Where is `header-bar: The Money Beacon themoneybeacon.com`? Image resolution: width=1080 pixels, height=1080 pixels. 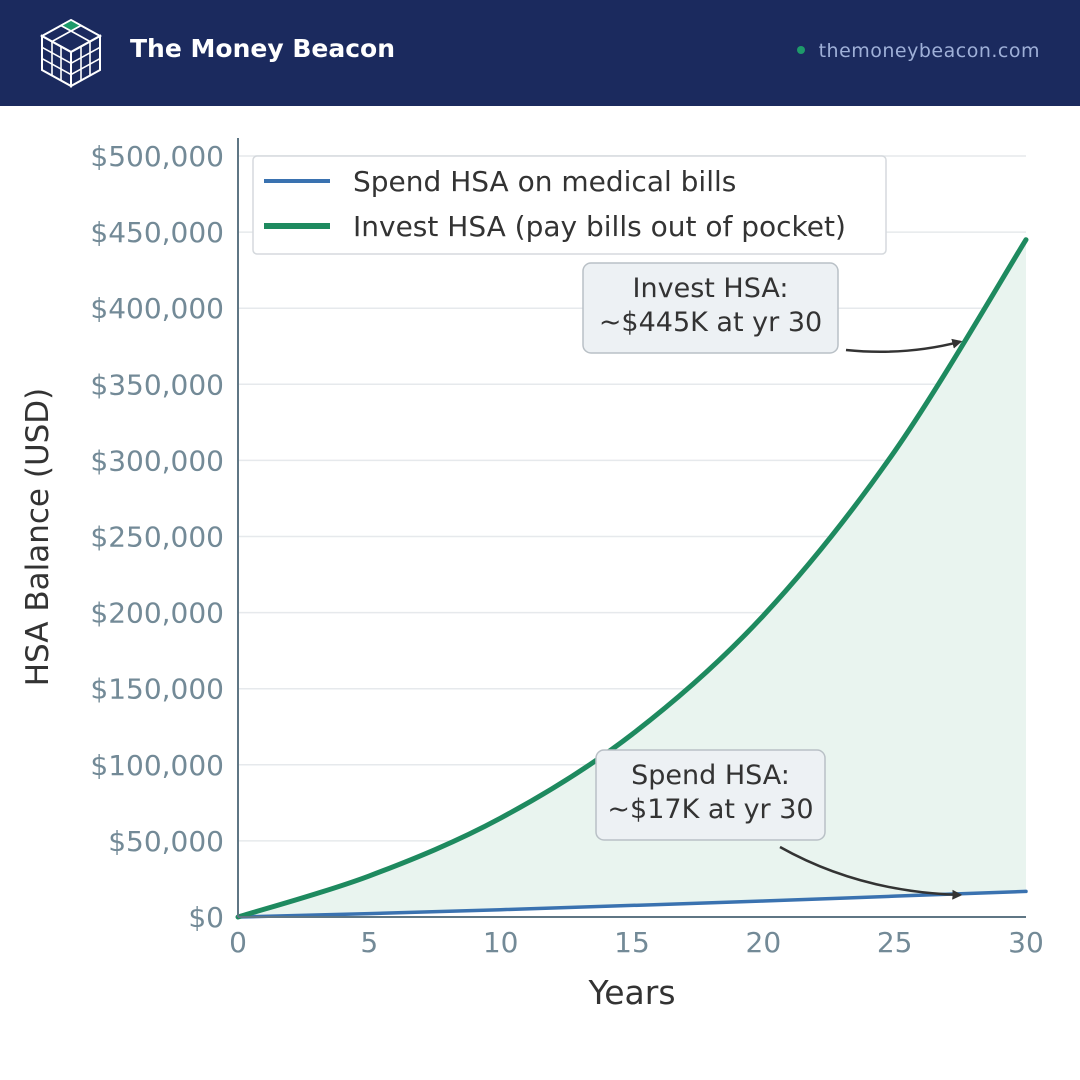
header-bar: The Money Beacon themoneybeacon.com is located at coordinates (540, 53).